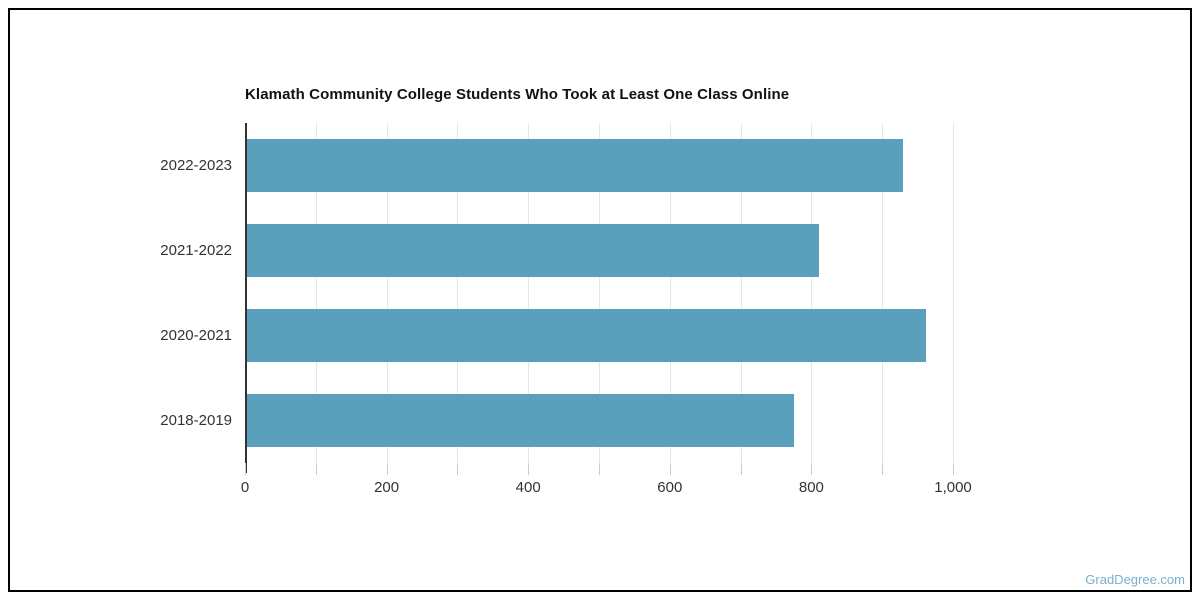  What do you see at coordinates (196, 250) in the screenshot?
I see `category-label-2021-2022: 2021-2022` at bounding box center [196, 250].